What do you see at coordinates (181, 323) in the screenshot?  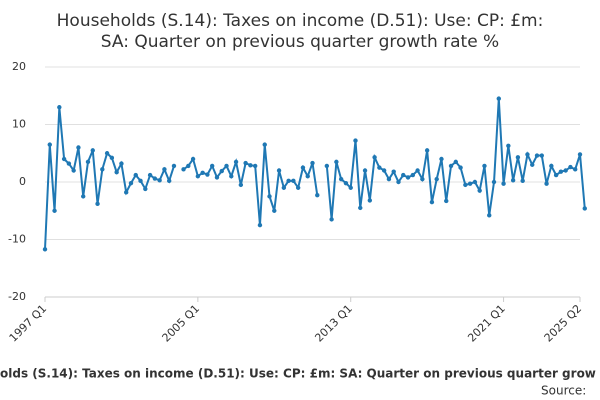 I see `x-tick-label: 2005 Q1` at bounding box center [181, 323].